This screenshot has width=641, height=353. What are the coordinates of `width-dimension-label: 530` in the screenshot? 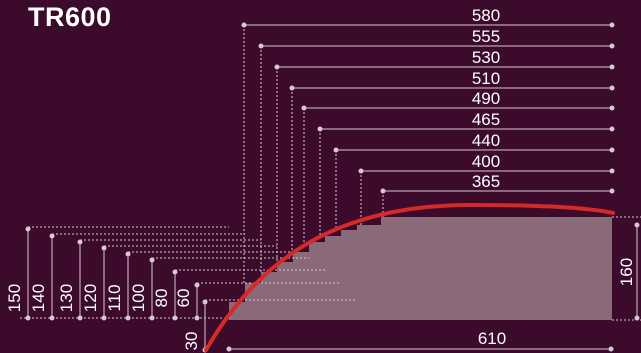 It's located at (486, 57).